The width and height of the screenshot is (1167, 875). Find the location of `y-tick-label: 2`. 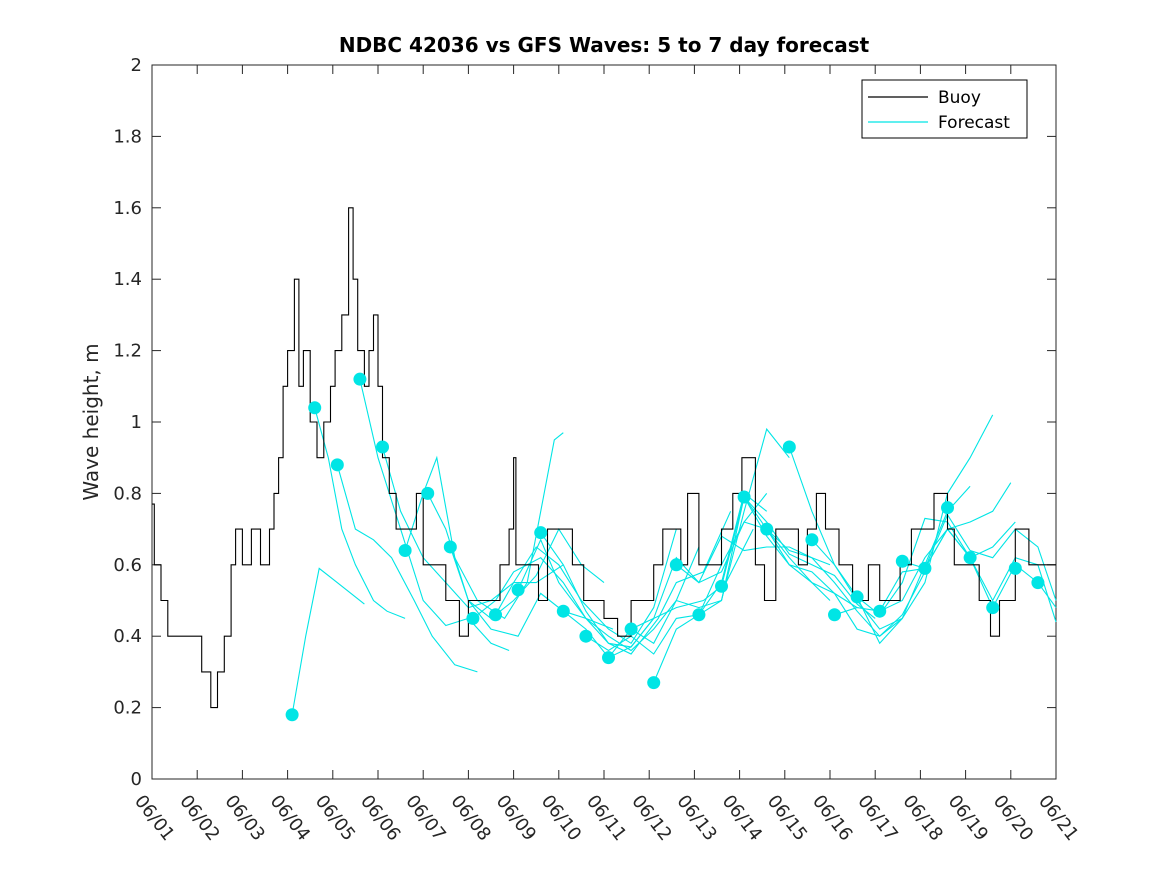

y-tick-label: 2 is located at coordinates (136, 65).